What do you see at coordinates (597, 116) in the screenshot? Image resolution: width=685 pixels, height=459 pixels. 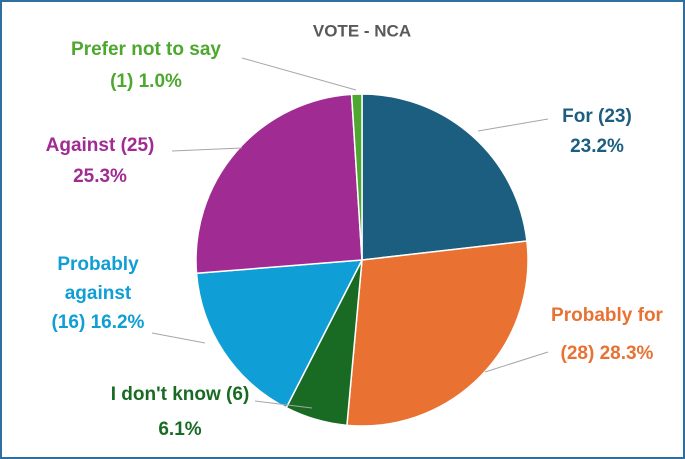 I see `data-label: For (23)` at bounding box center [597, 116].